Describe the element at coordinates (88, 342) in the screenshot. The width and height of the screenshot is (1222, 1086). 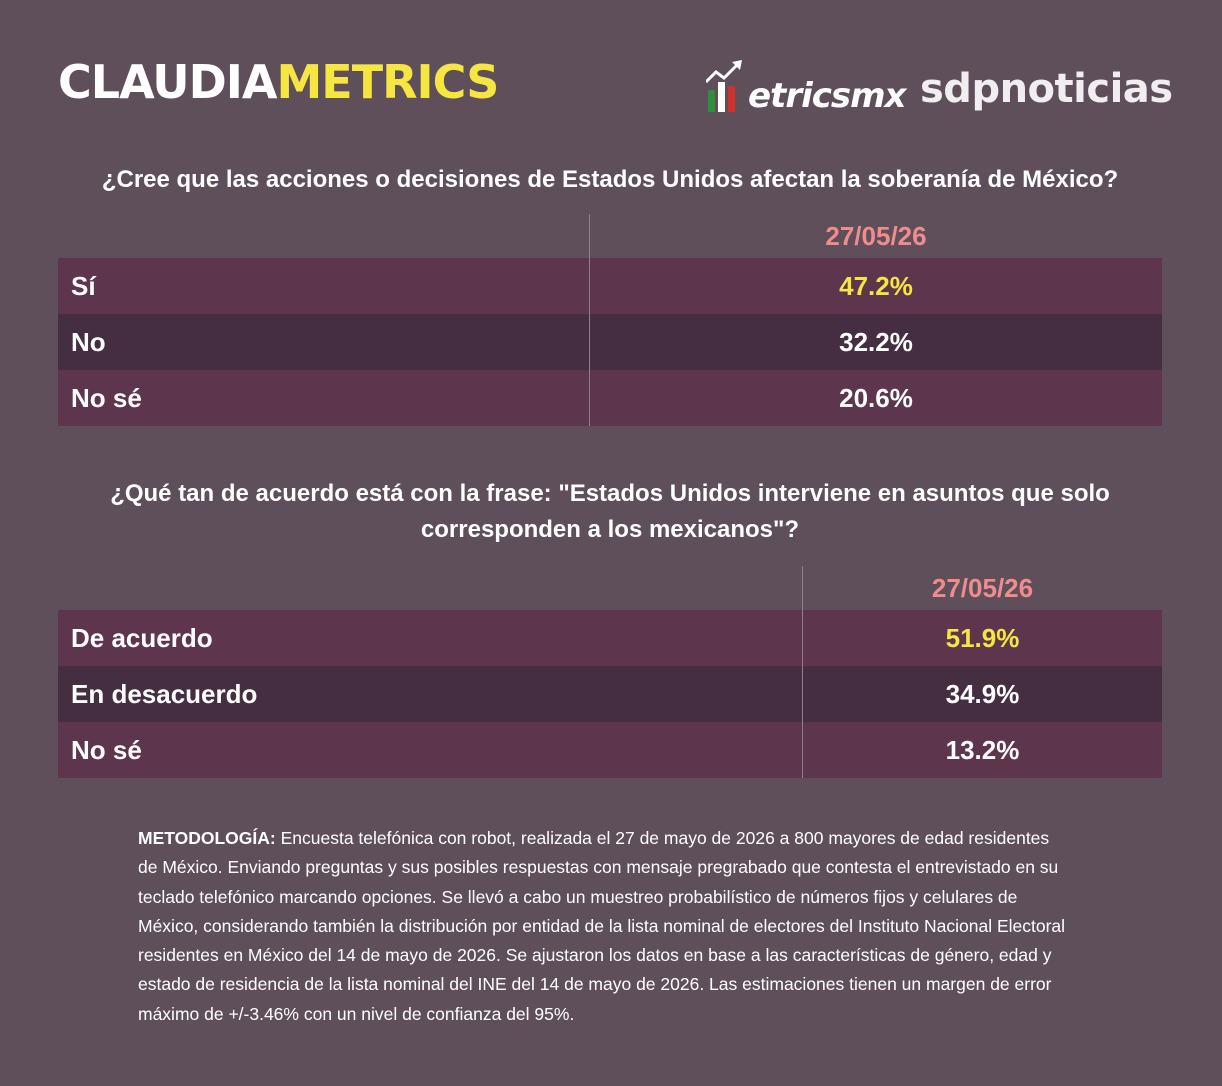
I see `row-label: No` at that location.